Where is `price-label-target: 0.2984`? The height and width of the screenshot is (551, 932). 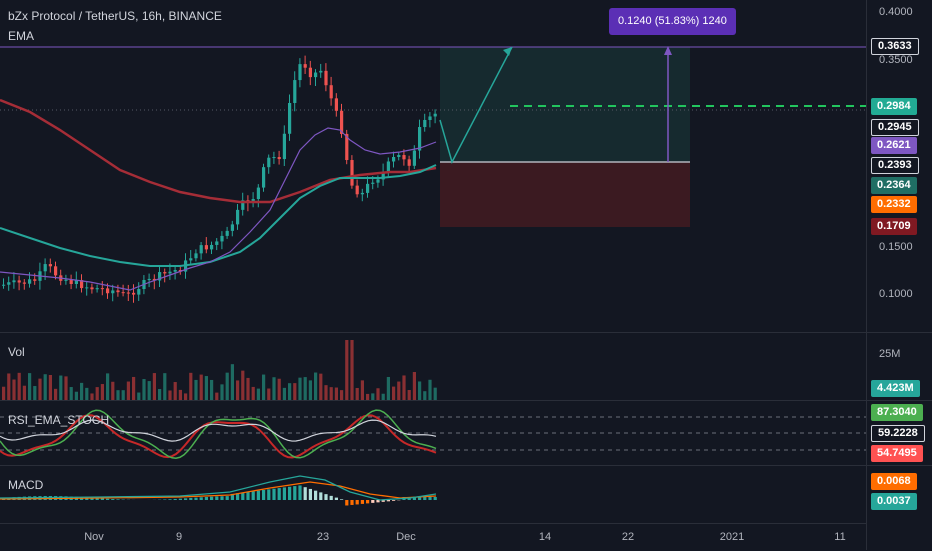 price-label-target: 0.2984 is located at coordinates (894, 106).